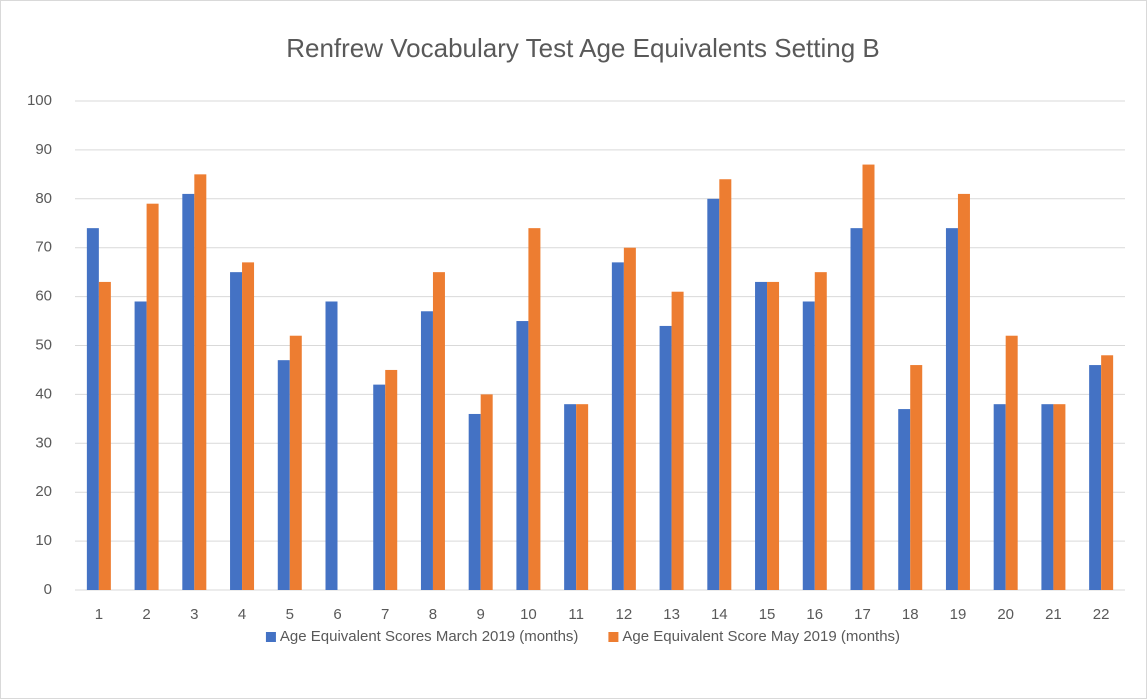 The width and height of the screenshot is (1147, 699). Describe the element at coordinates (43, 442) in the screenshot. I see `y-tick-label: 30` at that location.